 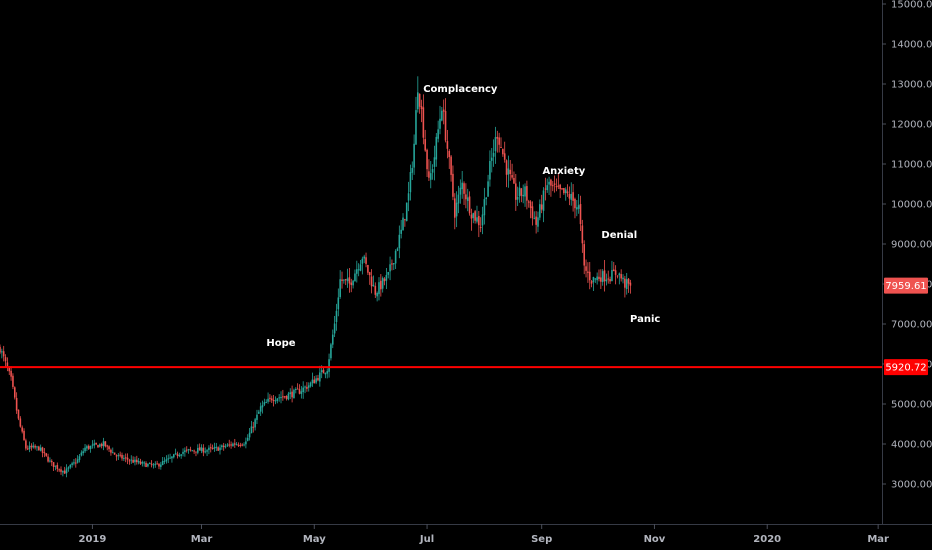 I want to click on price-tick-label: 4000.00, so click(x=911, y=445).